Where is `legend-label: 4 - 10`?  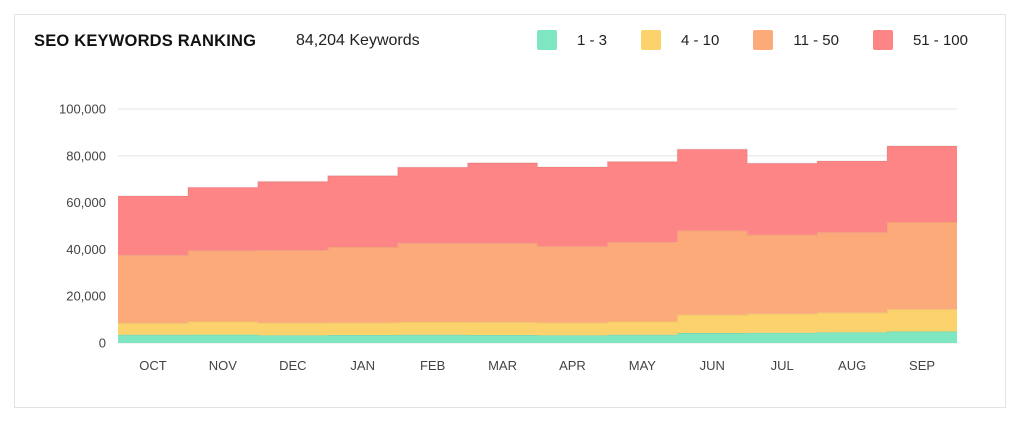
legend-label: 4 - 10 is located at coordinates (700, 40).